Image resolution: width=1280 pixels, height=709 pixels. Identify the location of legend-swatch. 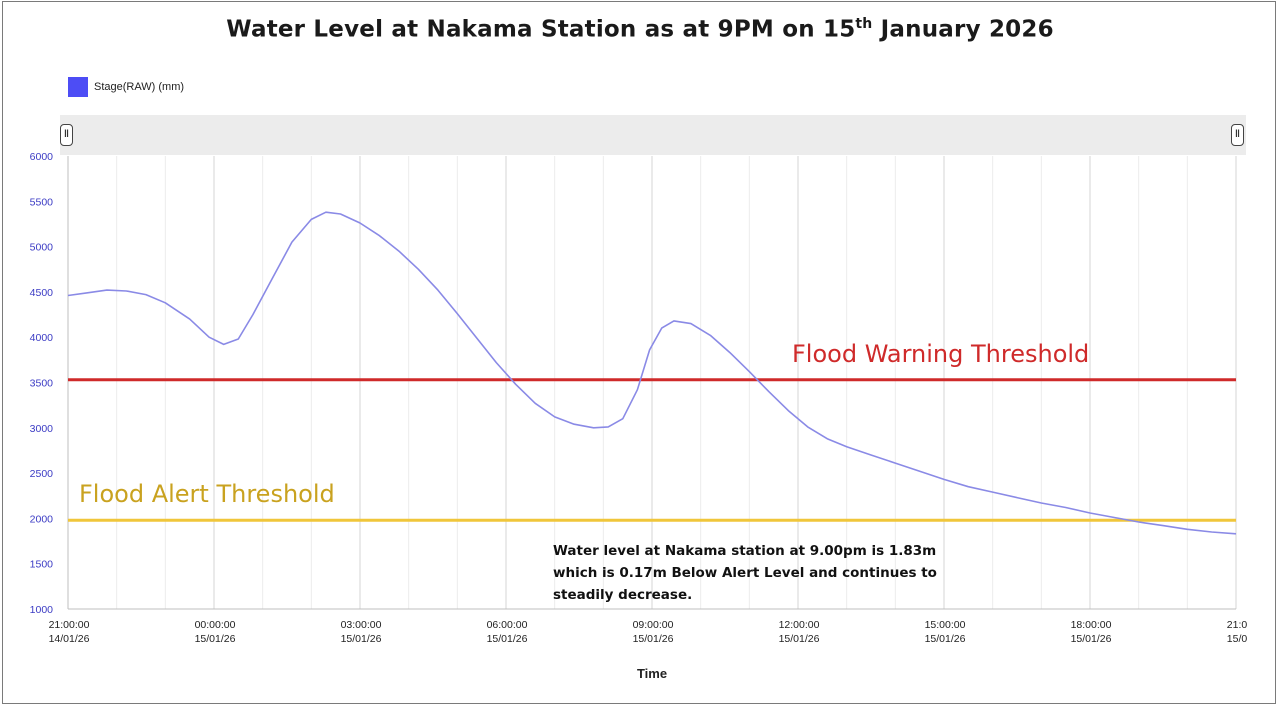
(78, 87).